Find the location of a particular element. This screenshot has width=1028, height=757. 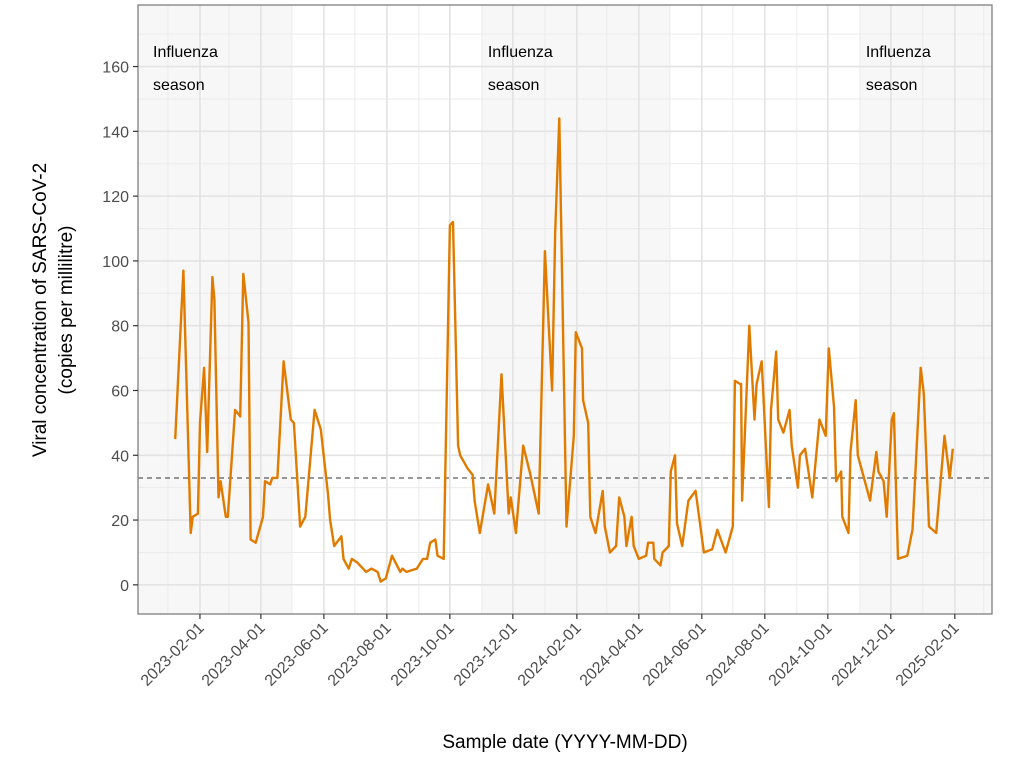

y-tick-label: 100 is located at coordinates (115, 262).